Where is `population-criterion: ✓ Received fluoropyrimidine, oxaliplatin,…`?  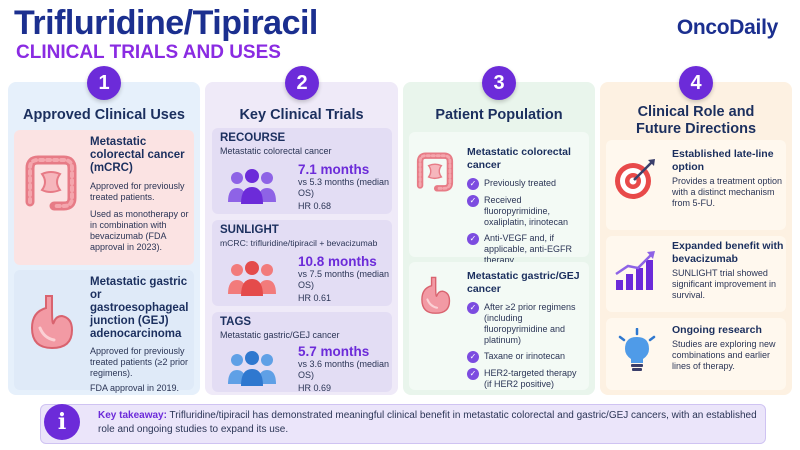
population-criterion: ✓ Received fluoropyrimidine, oxaliplatin,… is located at coordinates (526, 211).